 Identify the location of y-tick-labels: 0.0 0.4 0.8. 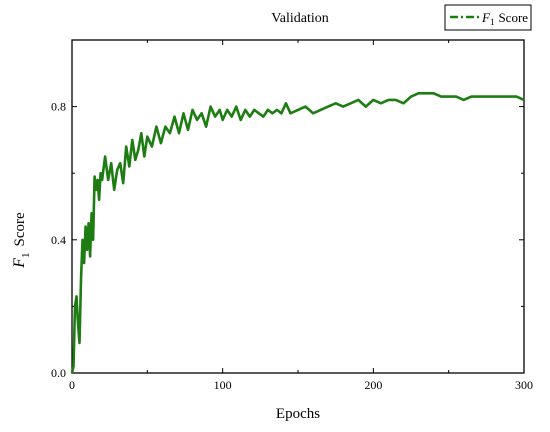
(58, 240).